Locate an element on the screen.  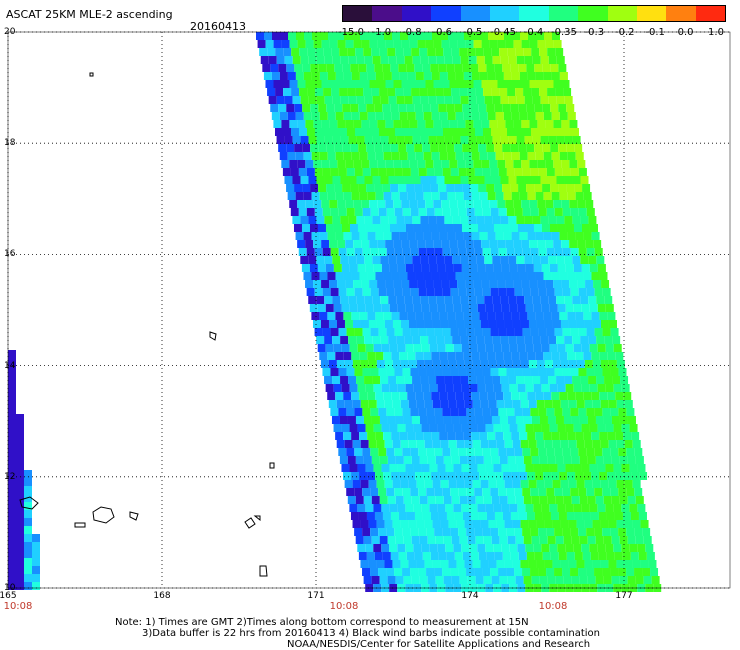
island-outline is located at coordinates (250, 523).